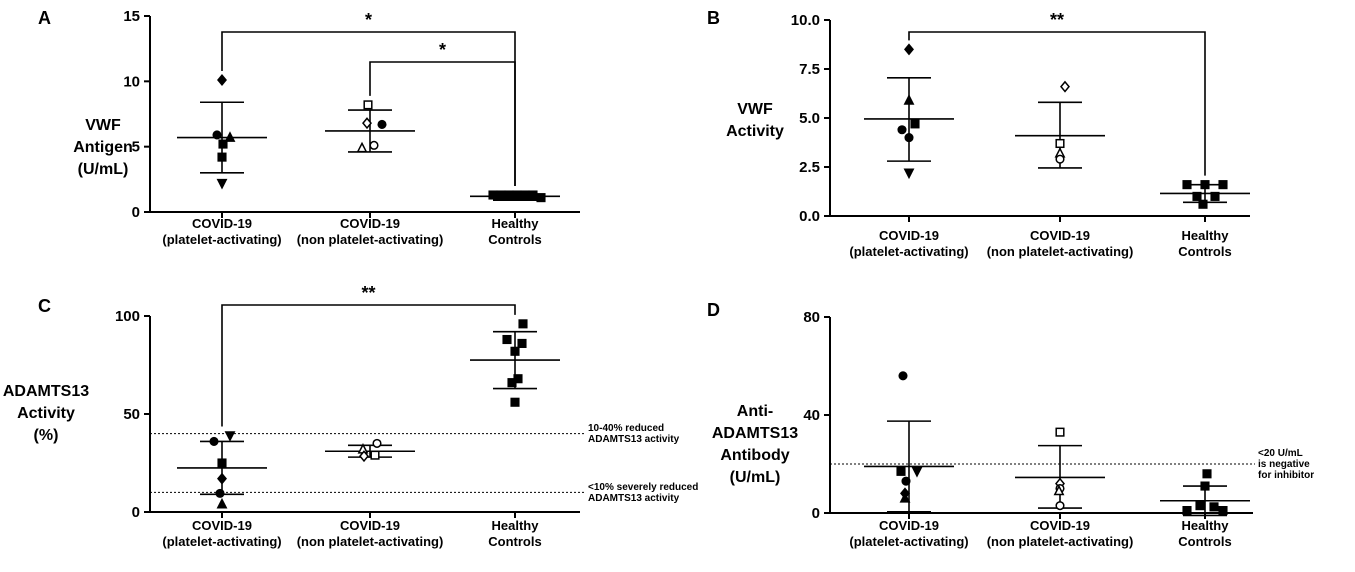  I want to click on y-tick-label: 50, so click(131, 414).